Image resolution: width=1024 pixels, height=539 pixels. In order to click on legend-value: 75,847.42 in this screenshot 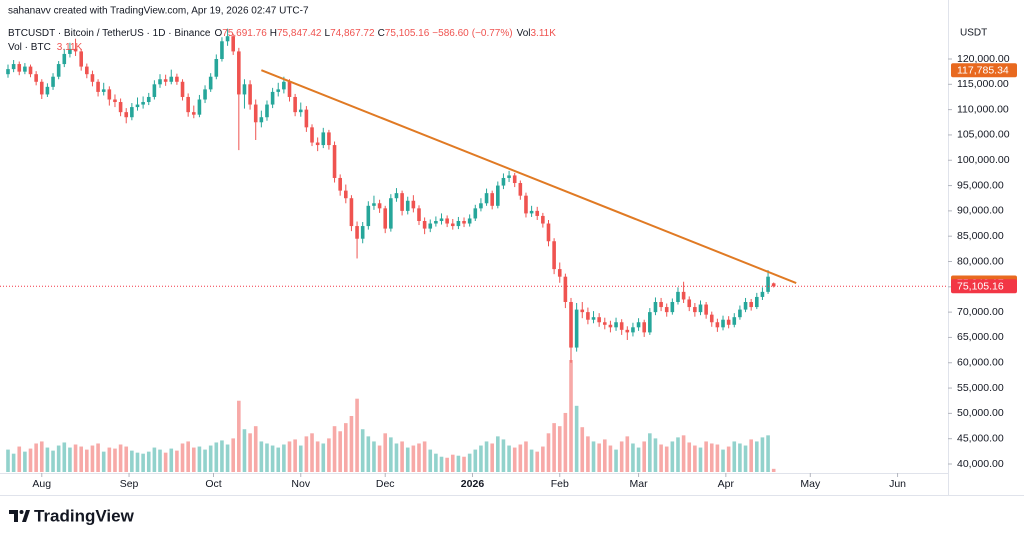, I will do `click(299, 33)`.